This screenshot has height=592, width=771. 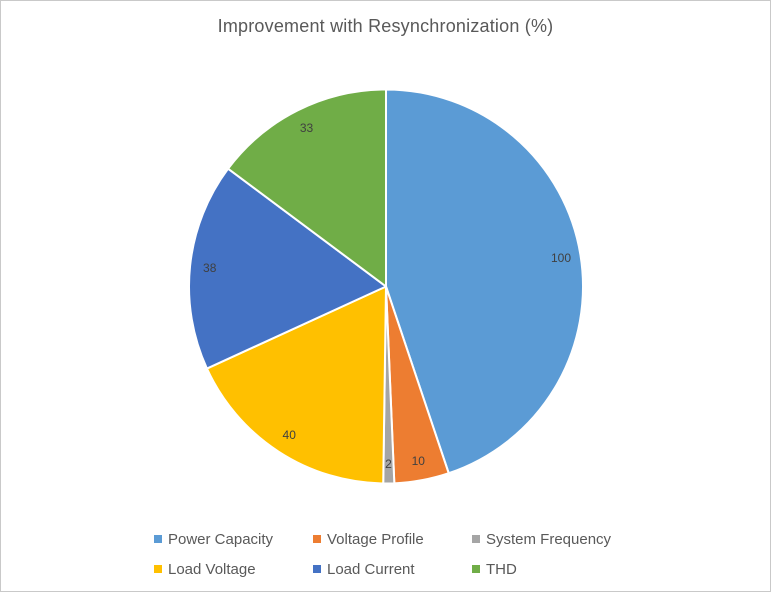 I want to click on pie-slice-thd, so click(x=307, y=188).